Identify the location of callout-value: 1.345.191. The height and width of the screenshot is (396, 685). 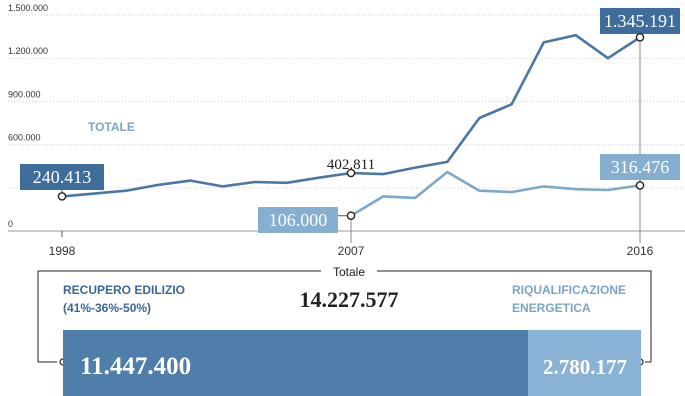
(640, 21).